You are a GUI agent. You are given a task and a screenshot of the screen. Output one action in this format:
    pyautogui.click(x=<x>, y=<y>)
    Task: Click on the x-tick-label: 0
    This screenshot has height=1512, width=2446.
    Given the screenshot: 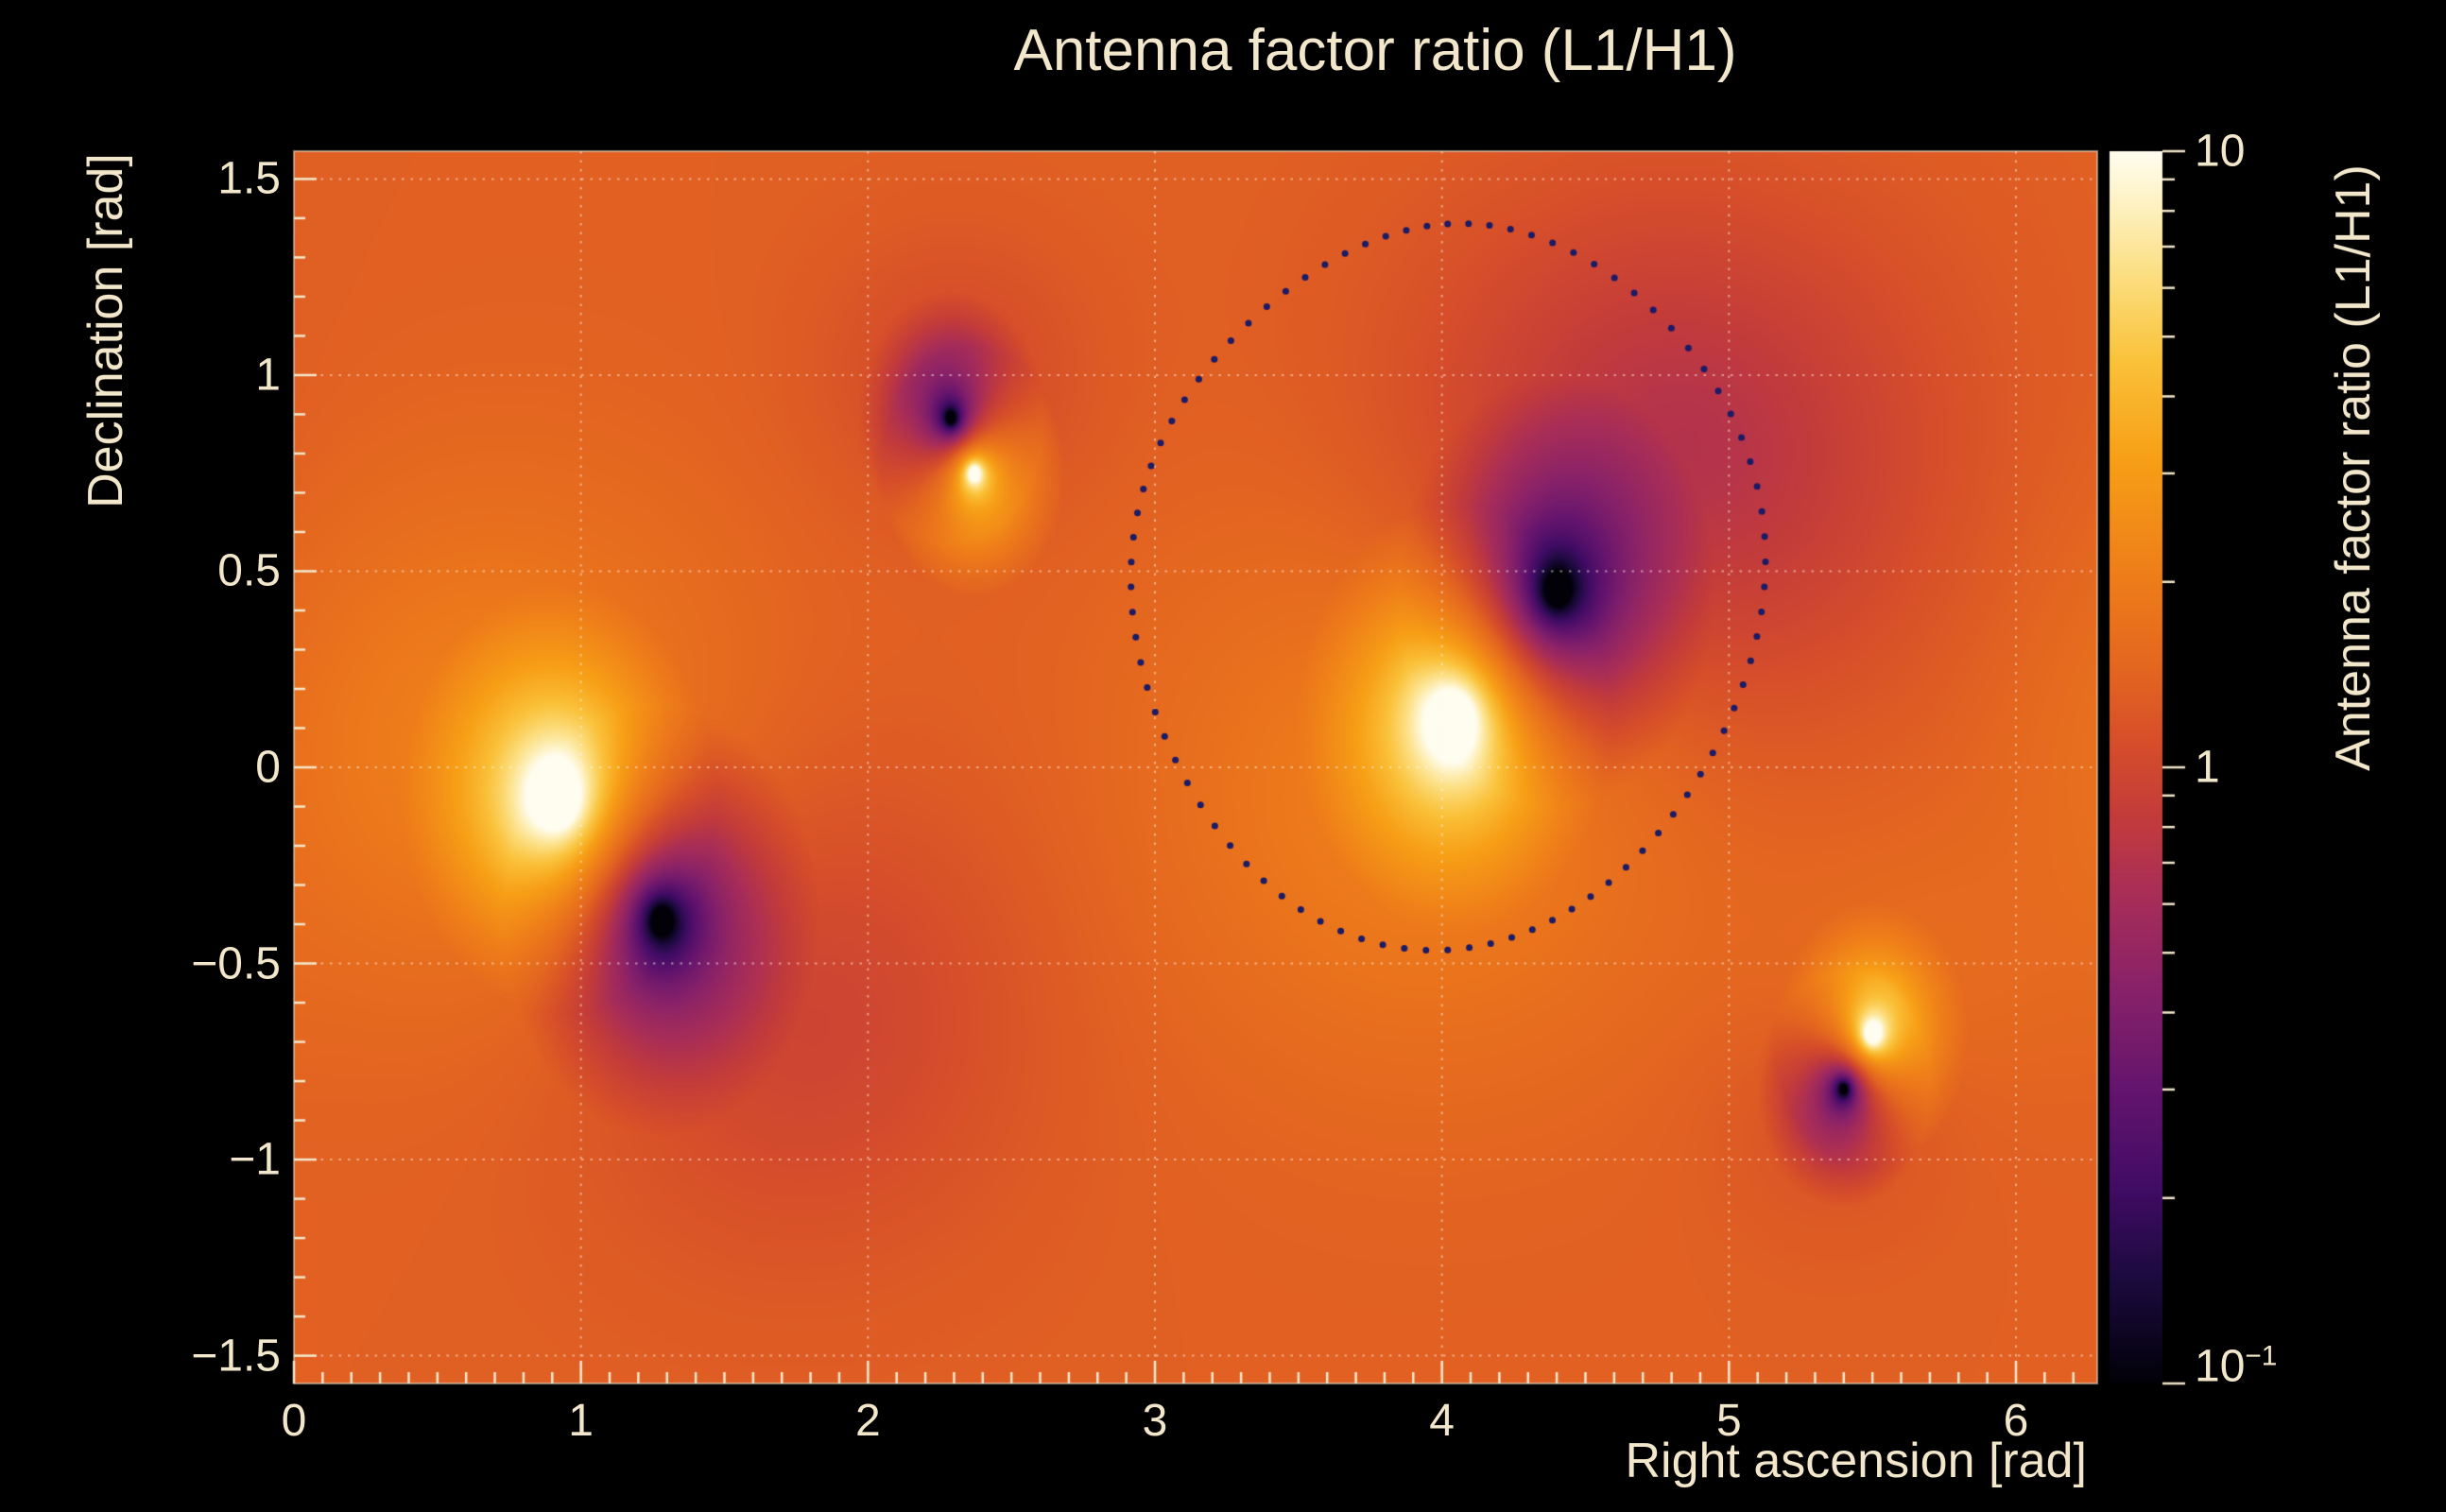 What is the action you would take?
    pyautogui.click(x=294, y=1421)
    